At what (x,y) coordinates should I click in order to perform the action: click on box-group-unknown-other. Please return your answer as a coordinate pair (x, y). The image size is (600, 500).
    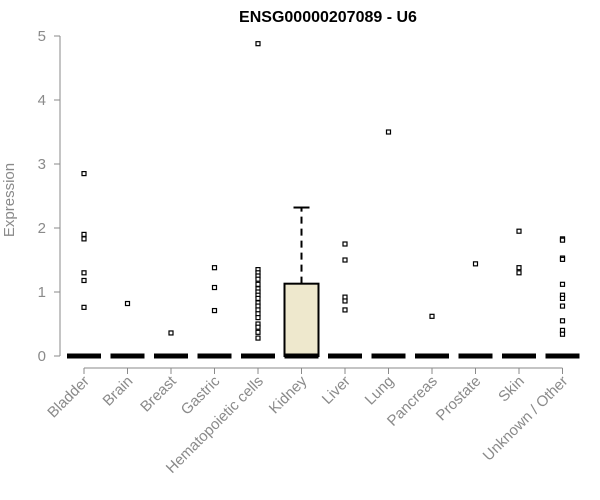
    Looking at the image, I should click on (562, 297).